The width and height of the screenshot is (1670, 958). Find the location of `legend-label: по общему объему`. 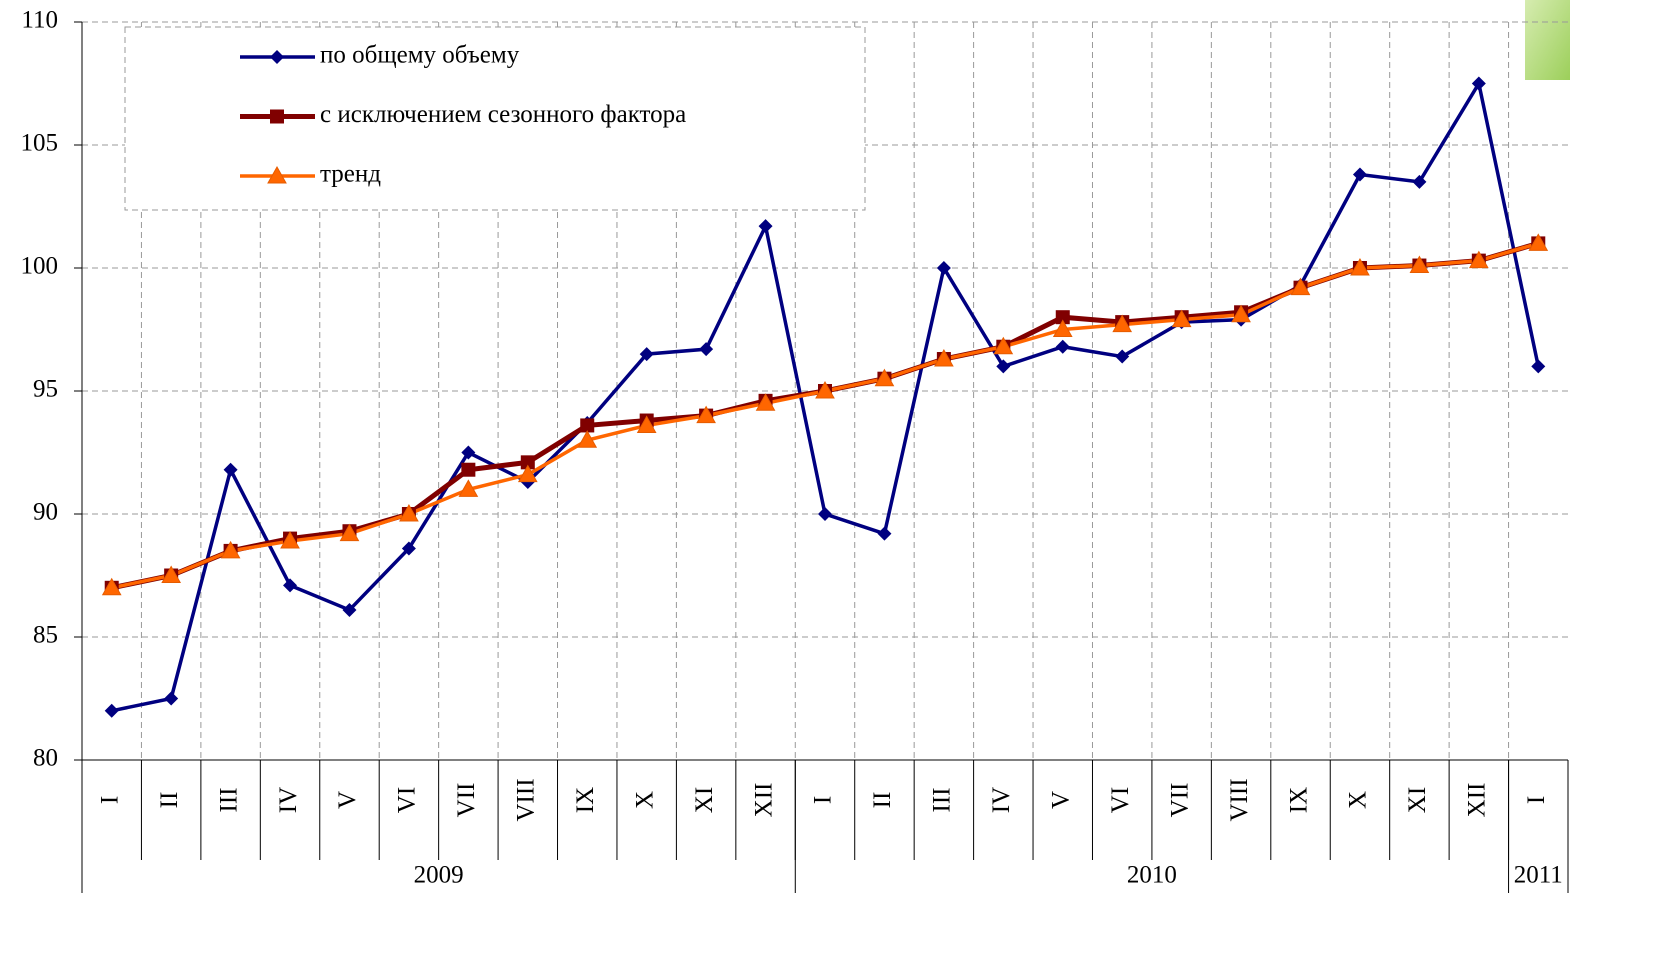

legend-label: по общему объему is located at coordinates (420, 55).